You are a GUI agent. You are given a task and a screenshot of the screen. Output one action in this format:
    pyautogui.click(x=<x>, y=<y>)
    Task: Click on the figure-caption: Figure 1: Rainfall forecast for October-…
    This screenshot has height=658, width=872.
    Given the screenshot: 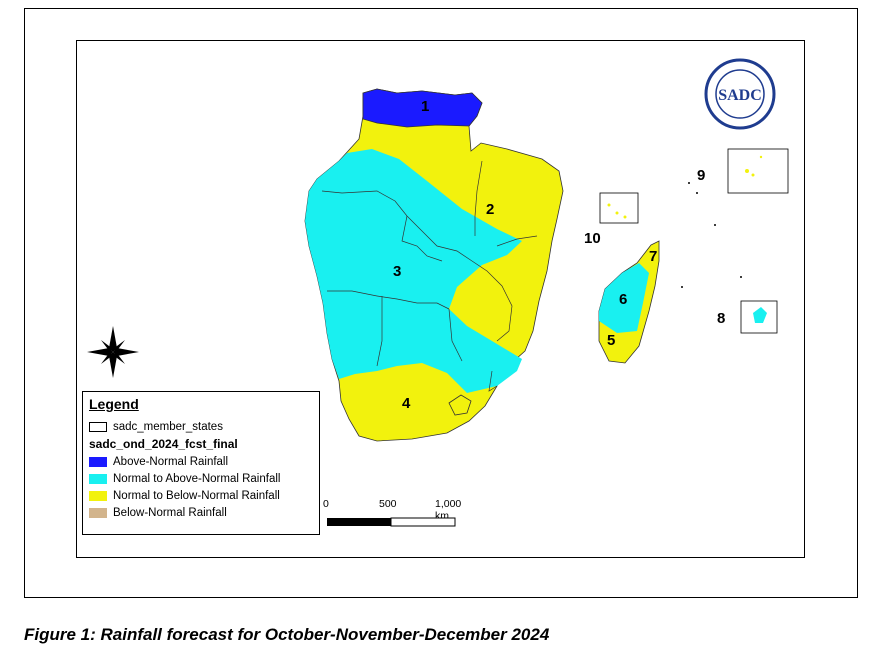 What is the action you would take?
    pyautogui.click(x=287, y=634)
    